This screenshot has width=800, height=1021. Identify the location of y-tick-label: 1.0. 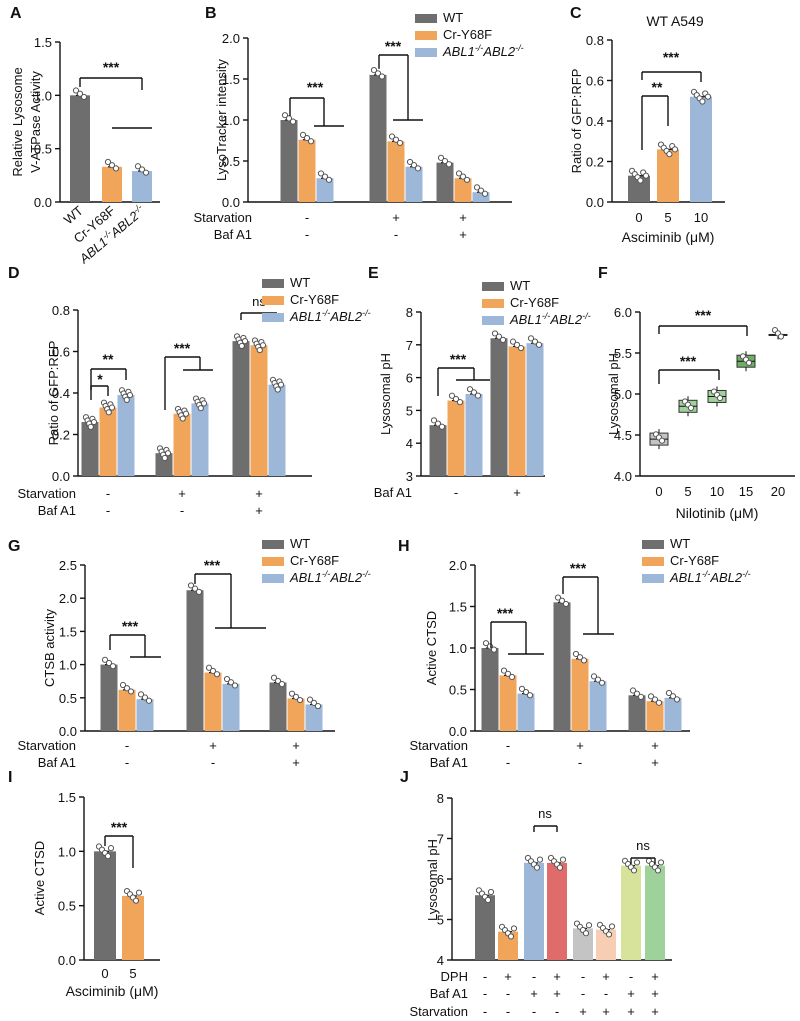
(68, 665).